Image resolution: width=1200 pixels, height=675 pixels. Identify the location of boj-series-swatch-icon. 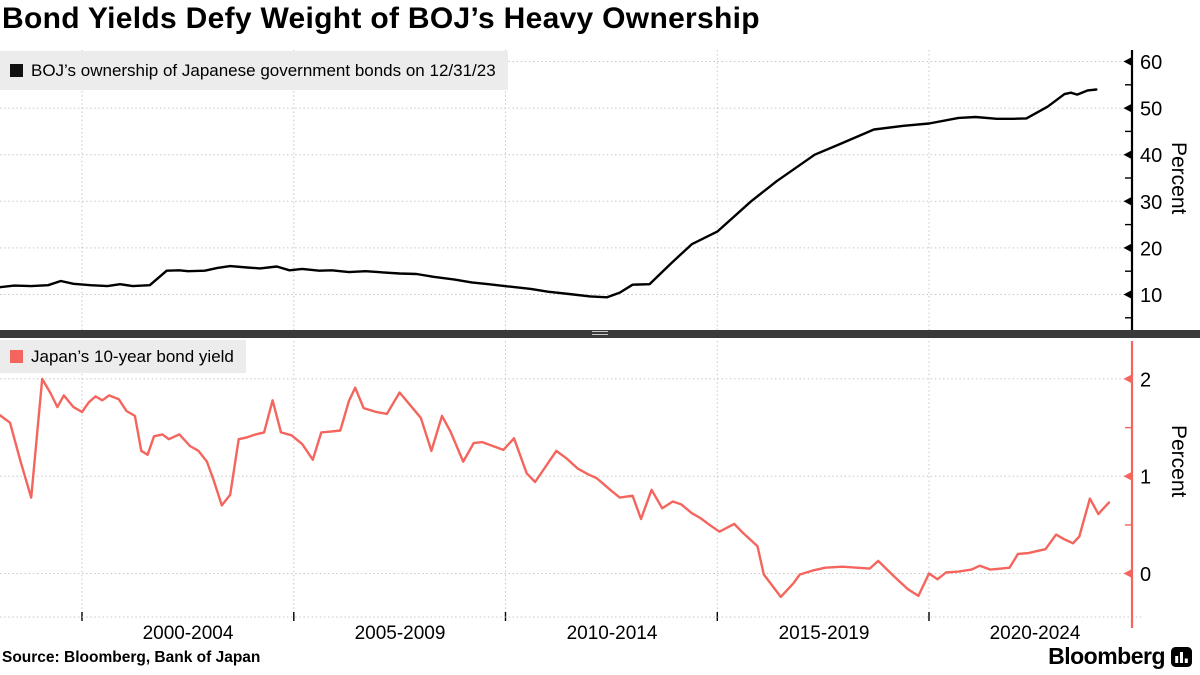
(16, 70).